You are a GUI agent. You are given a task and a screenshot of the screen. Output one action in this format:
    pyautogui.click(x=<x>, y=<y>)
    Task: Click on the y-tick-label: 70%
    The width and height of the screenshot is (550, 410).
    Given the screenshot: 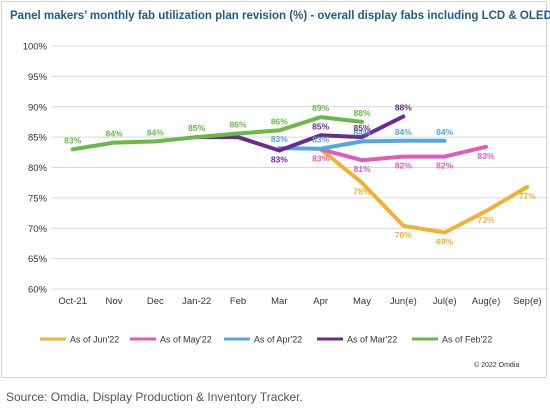 What is the action you would take?
    pyautogui.click(x=38, y=229)
    